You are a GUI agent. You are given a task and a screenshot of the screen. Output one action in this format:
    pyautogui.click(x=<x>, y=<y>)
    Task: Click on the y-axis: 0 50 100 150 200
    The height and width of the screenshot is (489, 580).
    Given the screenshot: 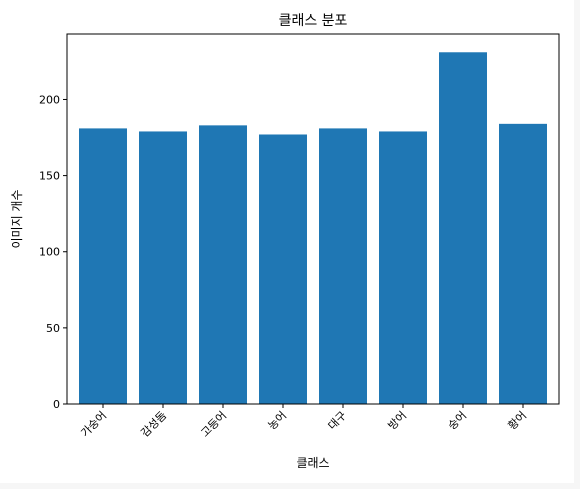 What is the action you would take?
    pyautogui.click(x=53, y=252)
    